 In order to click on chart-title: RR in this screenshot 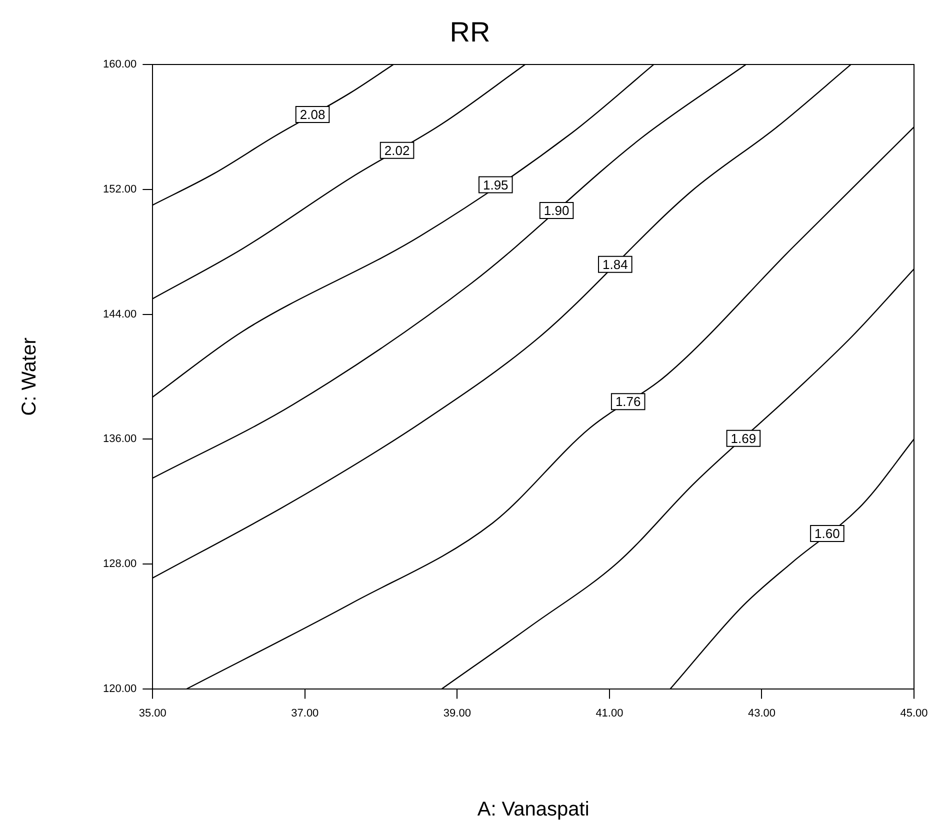, I will do `click(470, 32)`.